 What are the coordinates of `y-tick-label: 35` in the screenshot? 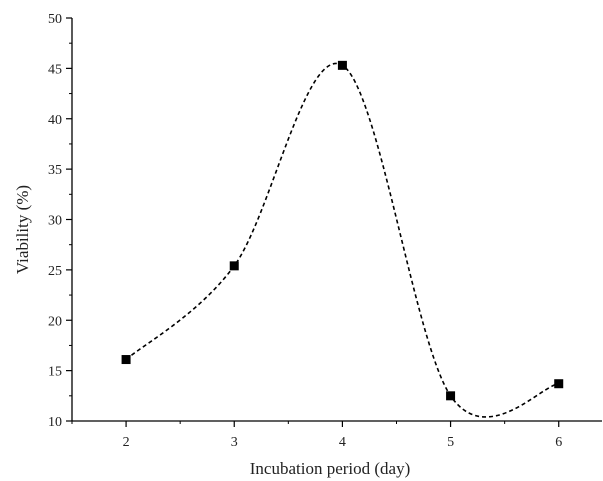 It's located at (55, 170).